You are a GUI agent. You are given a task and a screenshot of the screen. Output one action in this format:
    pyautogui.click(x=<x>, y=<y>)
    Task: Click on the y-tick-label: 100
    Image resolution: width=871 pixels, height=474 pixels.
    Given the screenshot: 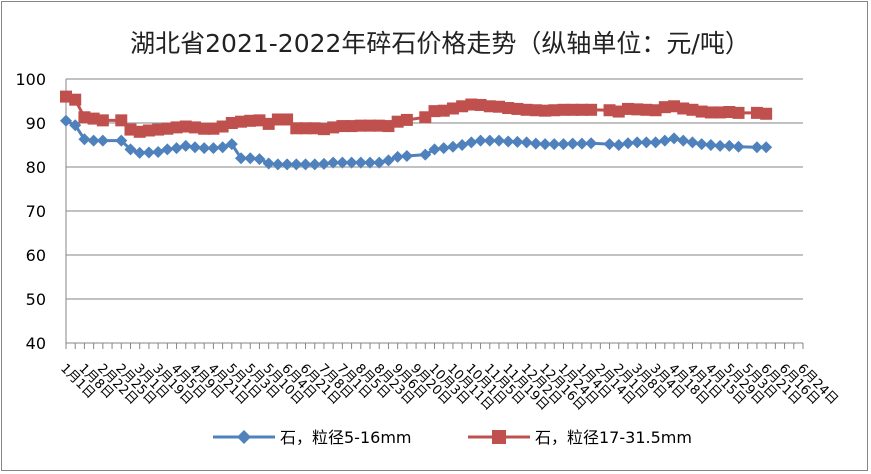 What is the action you would take?
    pyautogui.click(x=30, y=79)
    